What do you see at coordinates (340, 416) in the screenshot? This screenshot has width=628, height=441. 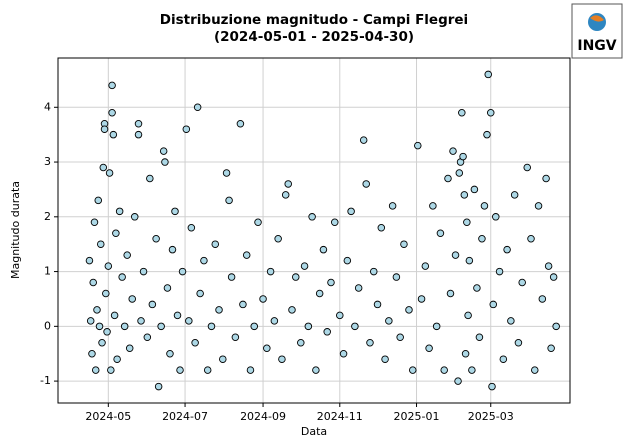 I see `x-tick-label: 2024-11` at bounding box center [340, 416].